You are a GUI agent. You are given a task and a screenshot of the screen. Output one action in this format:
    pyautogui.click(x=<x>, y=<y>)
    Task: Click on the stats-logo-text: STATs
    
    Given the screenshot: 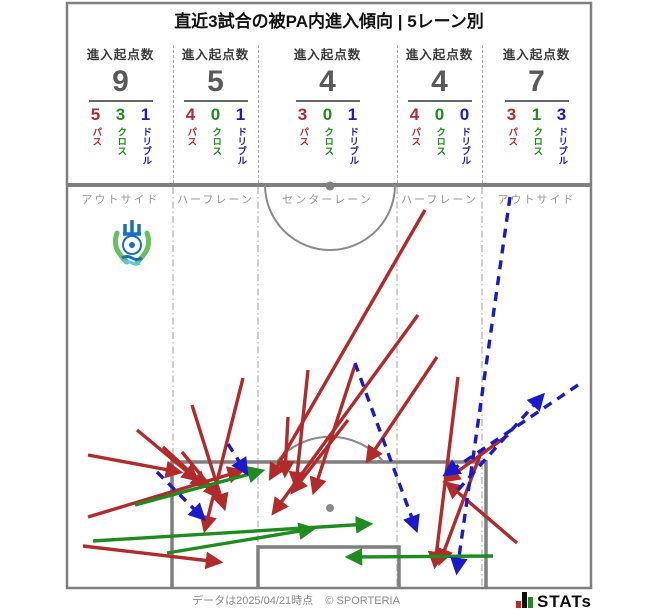 What is the action you would take?
    pyautogui.click(x=564, y=601)
    